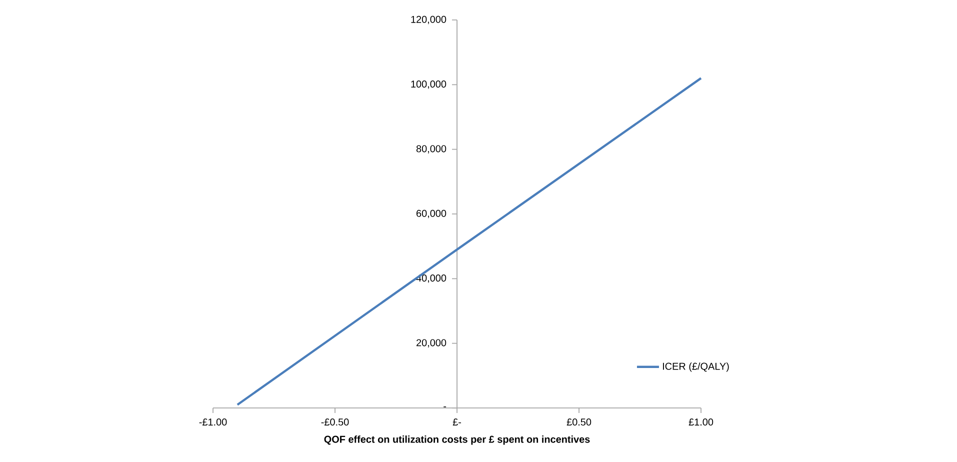 This screenshot has width=957, height=462. What do you see at coordinates (701, 422) in the screenshot?
I see `x-tick-label: £1.00` at bounding box center [701, 422].